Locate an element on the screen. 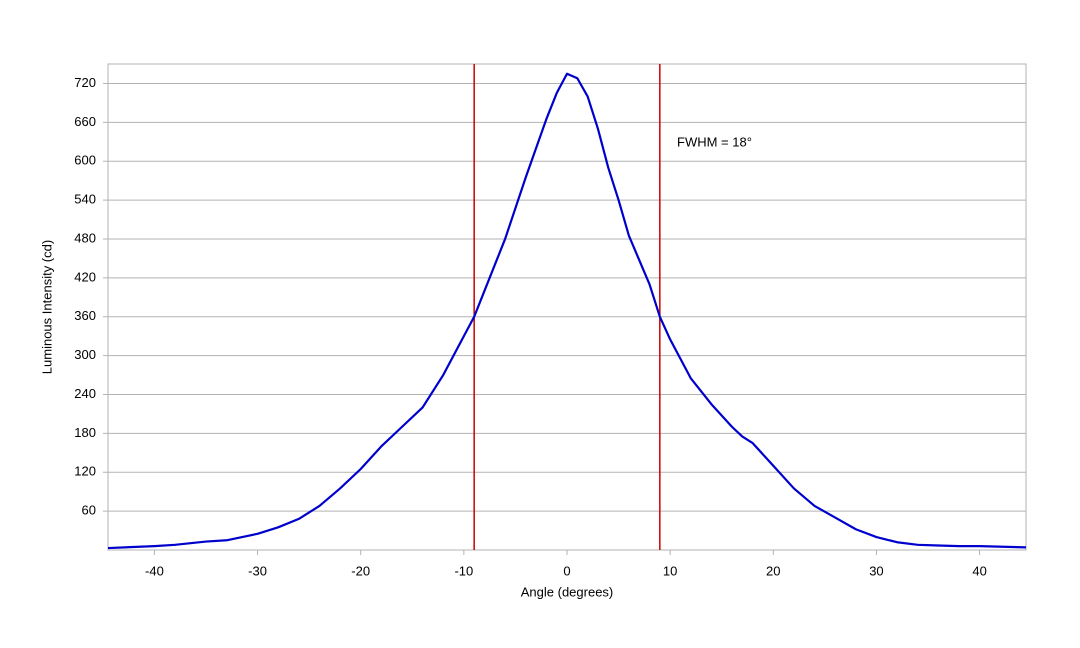 This screenshot has width=1080, height=648. y-tick-label: 480 is located at coordinates (85, 237).